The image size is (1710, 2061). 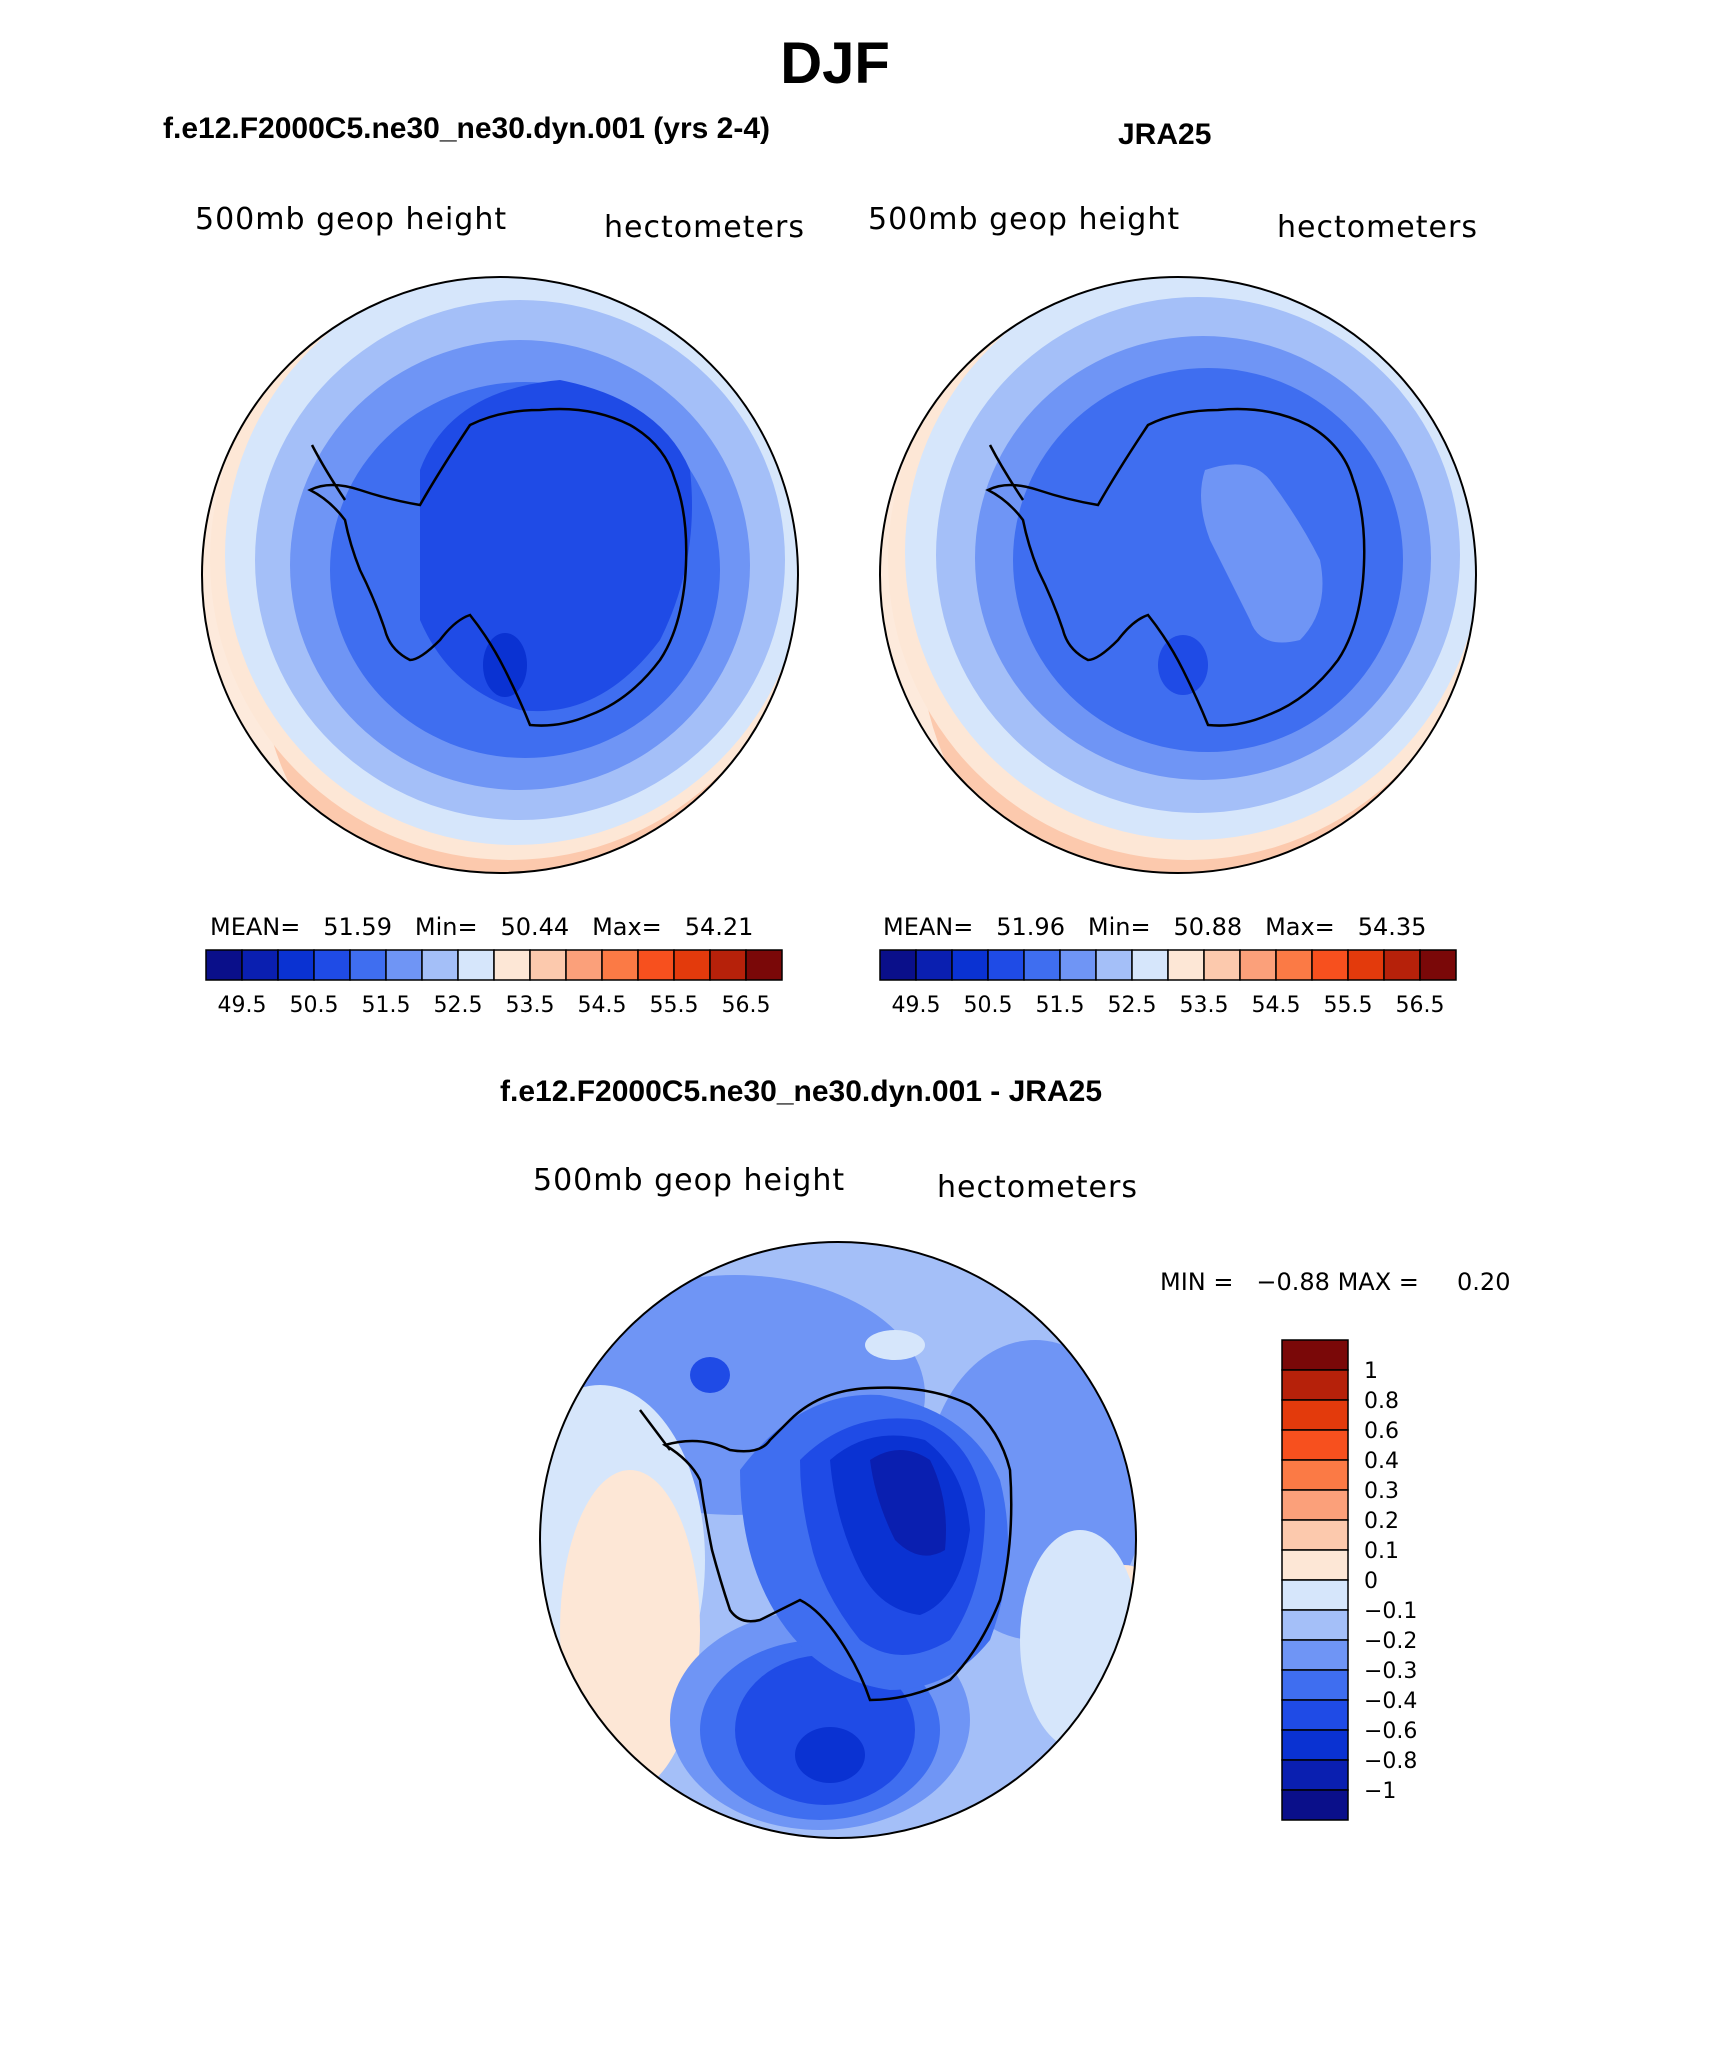 I want to click on map2-band-51-high, so click(x=1262, y=553).